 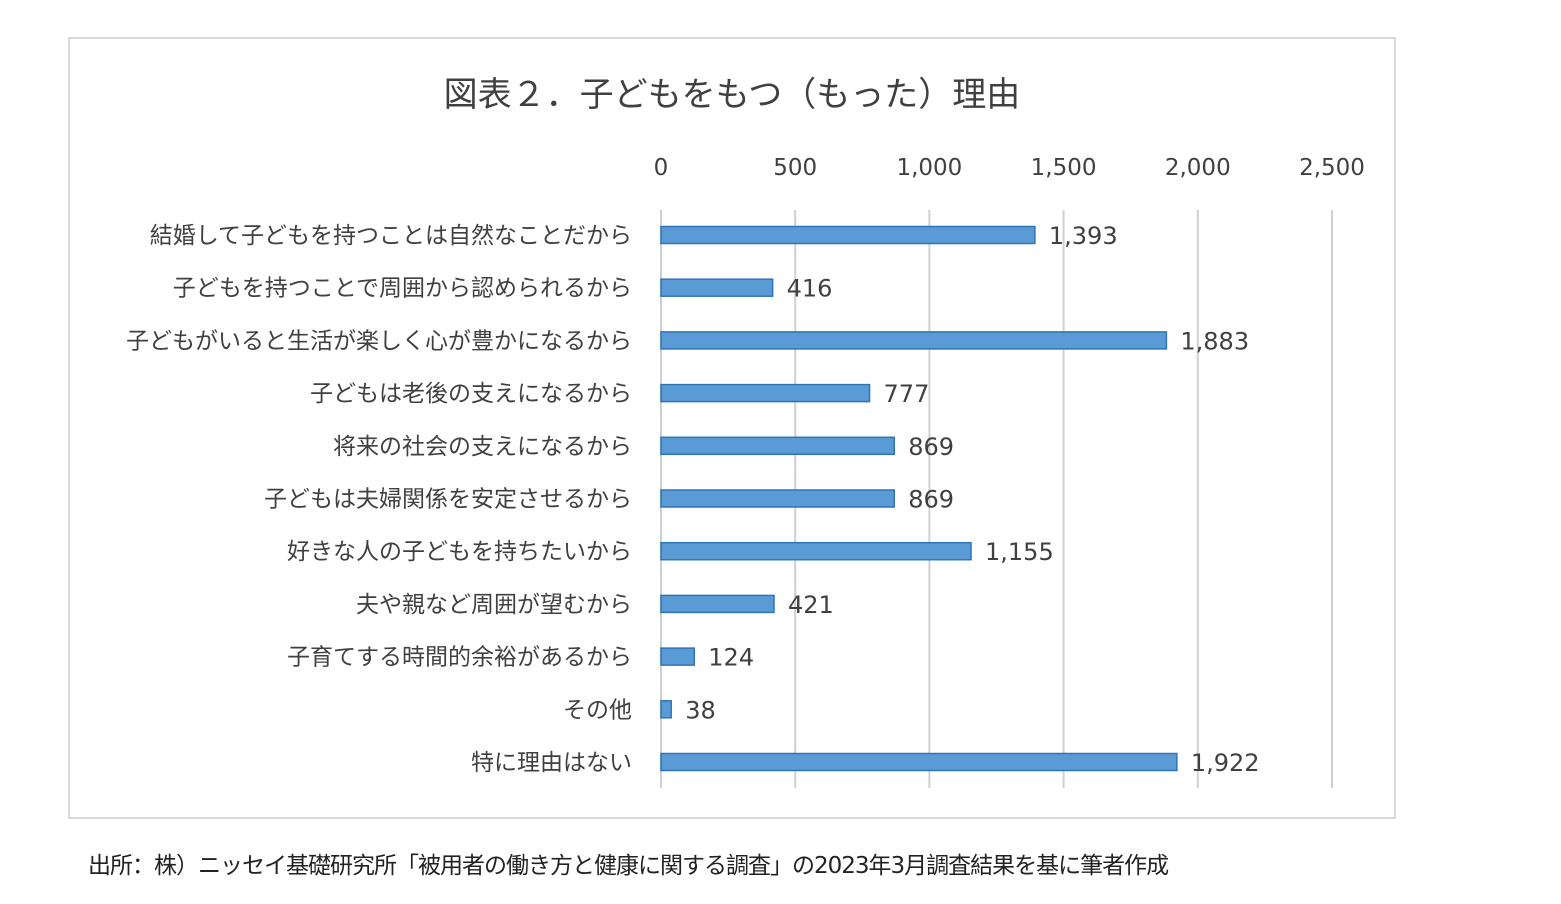 I want to click on value-label: 1,393, so click(x=1083, y=236).